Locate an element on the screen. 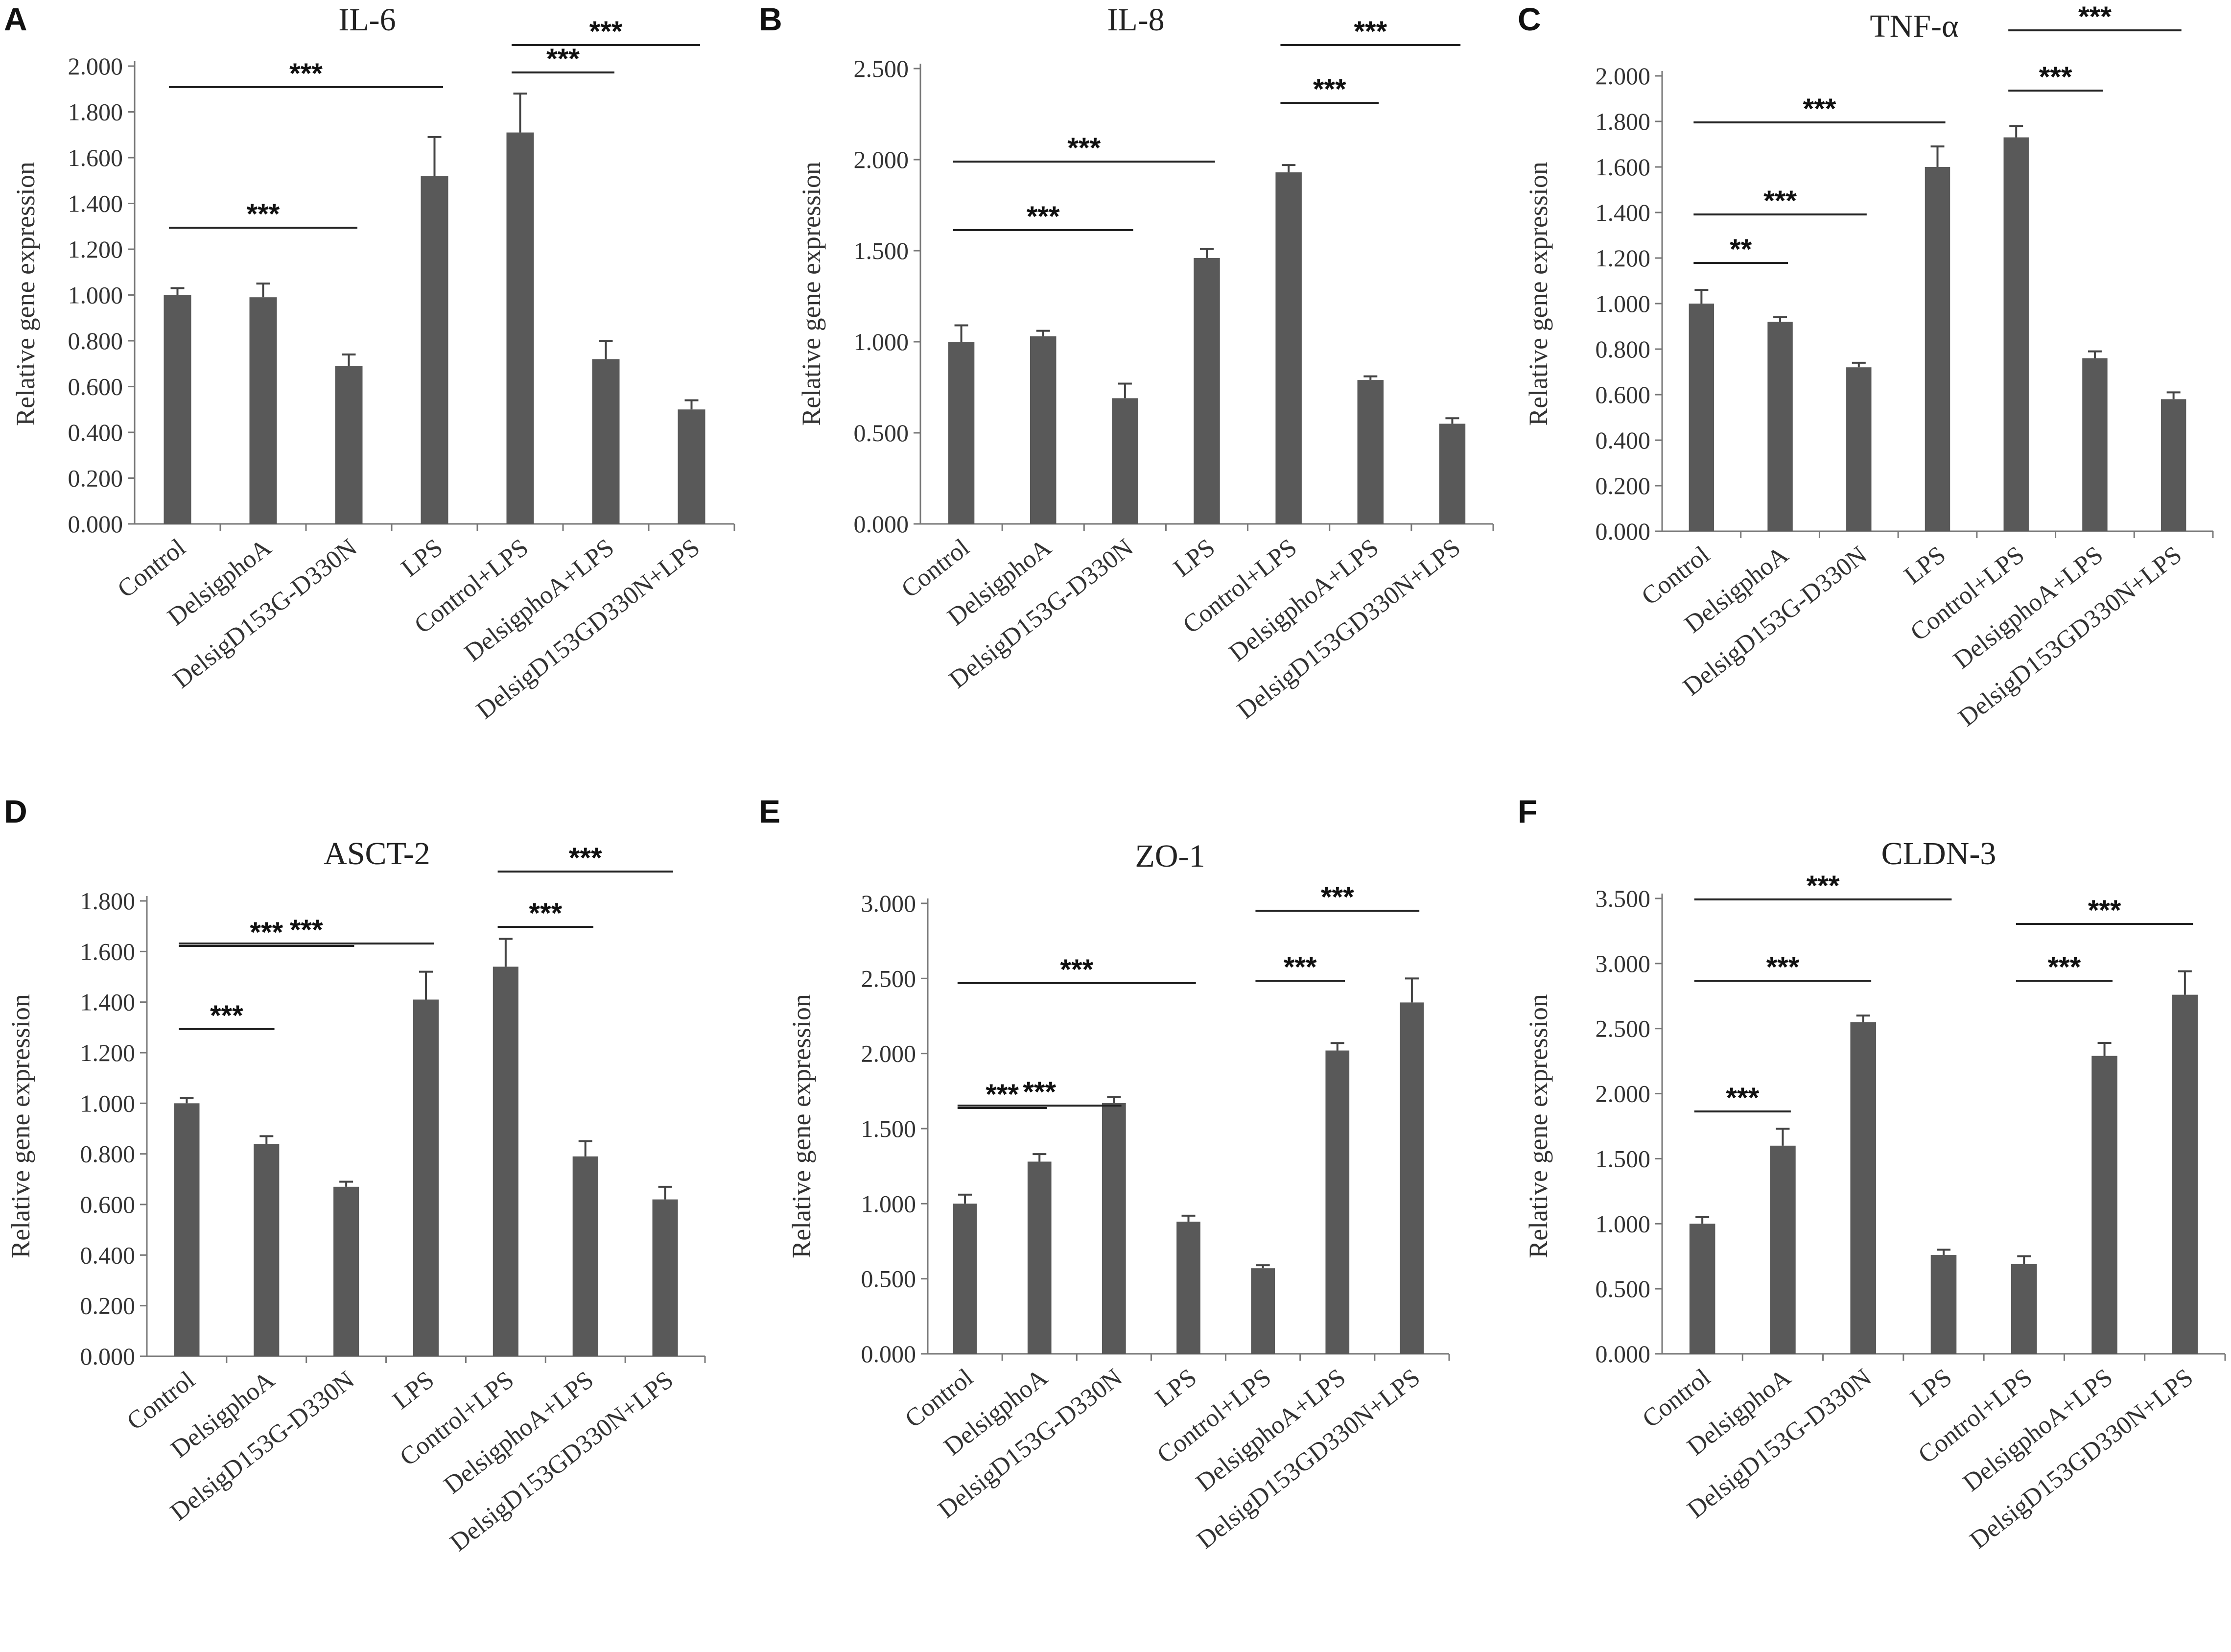 The image size is (2231, 1652). y-tick-label: 3.500 is located at coordinates (1623, 898).